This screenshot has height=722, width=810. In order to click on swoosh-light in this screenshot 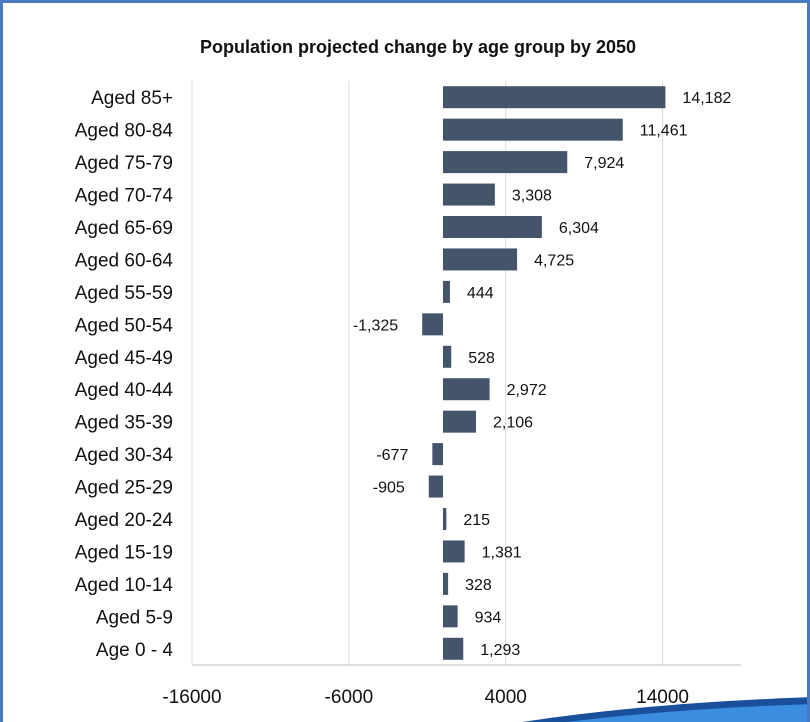, I will do `click(686, 713)`.